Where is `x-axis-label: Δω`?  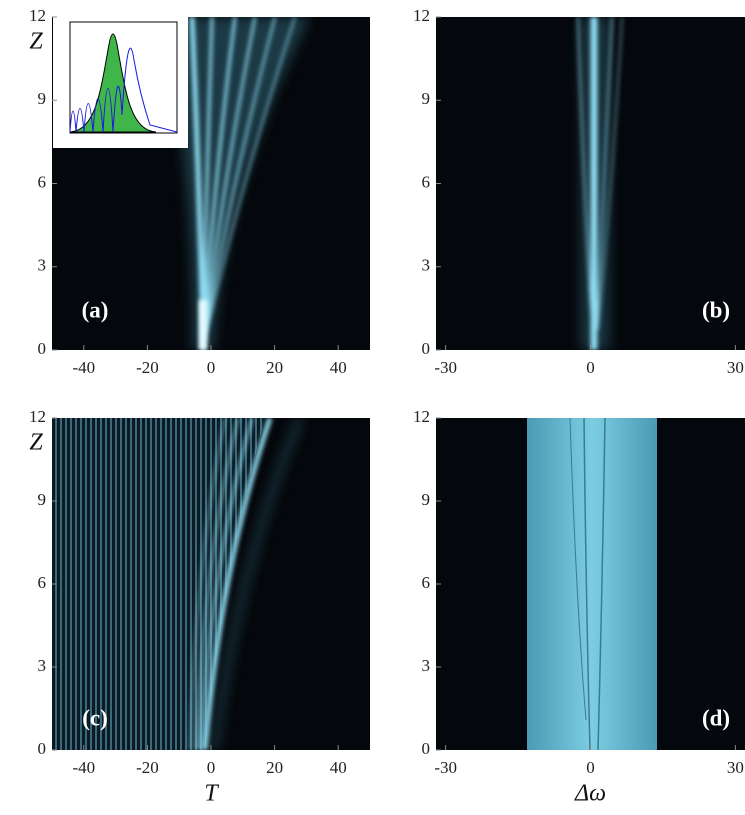
x-axis-label: Δω is located at coordinates (590, 794).